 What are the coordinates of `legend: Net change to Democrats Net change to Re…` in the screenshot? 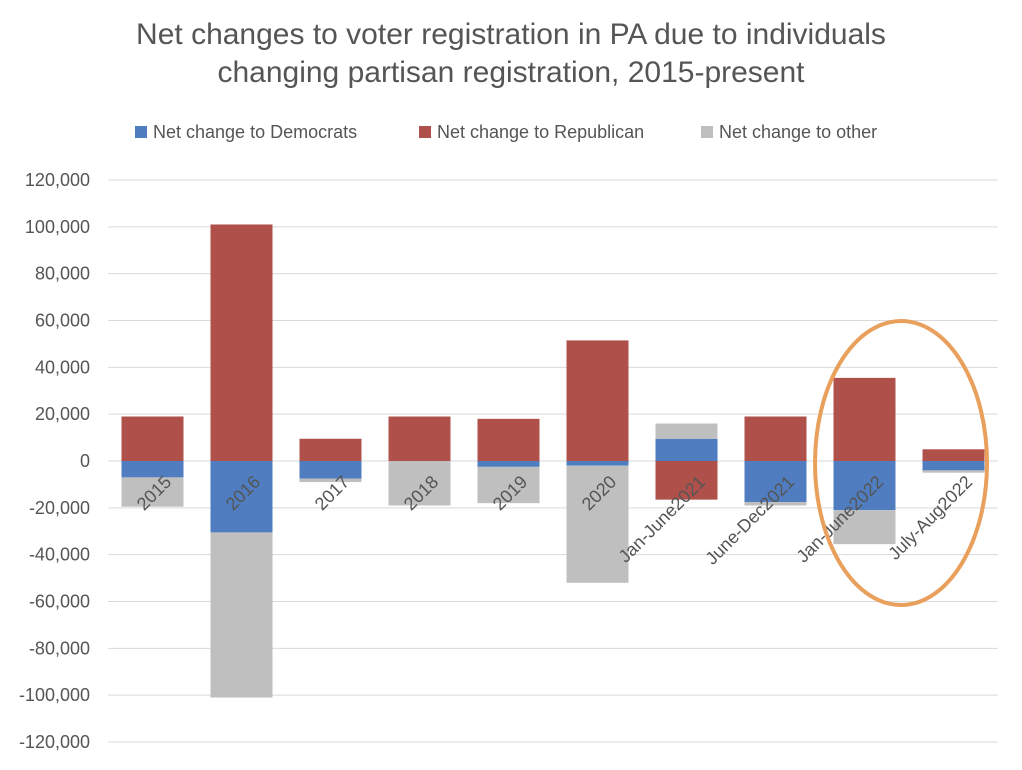 It's located at (511, 132).